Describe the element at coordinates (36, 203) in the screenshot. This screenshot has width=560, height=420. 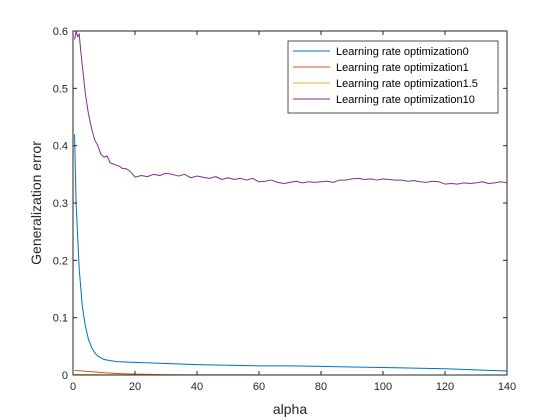
I see `y-axis-label: Generalization error` at that location.